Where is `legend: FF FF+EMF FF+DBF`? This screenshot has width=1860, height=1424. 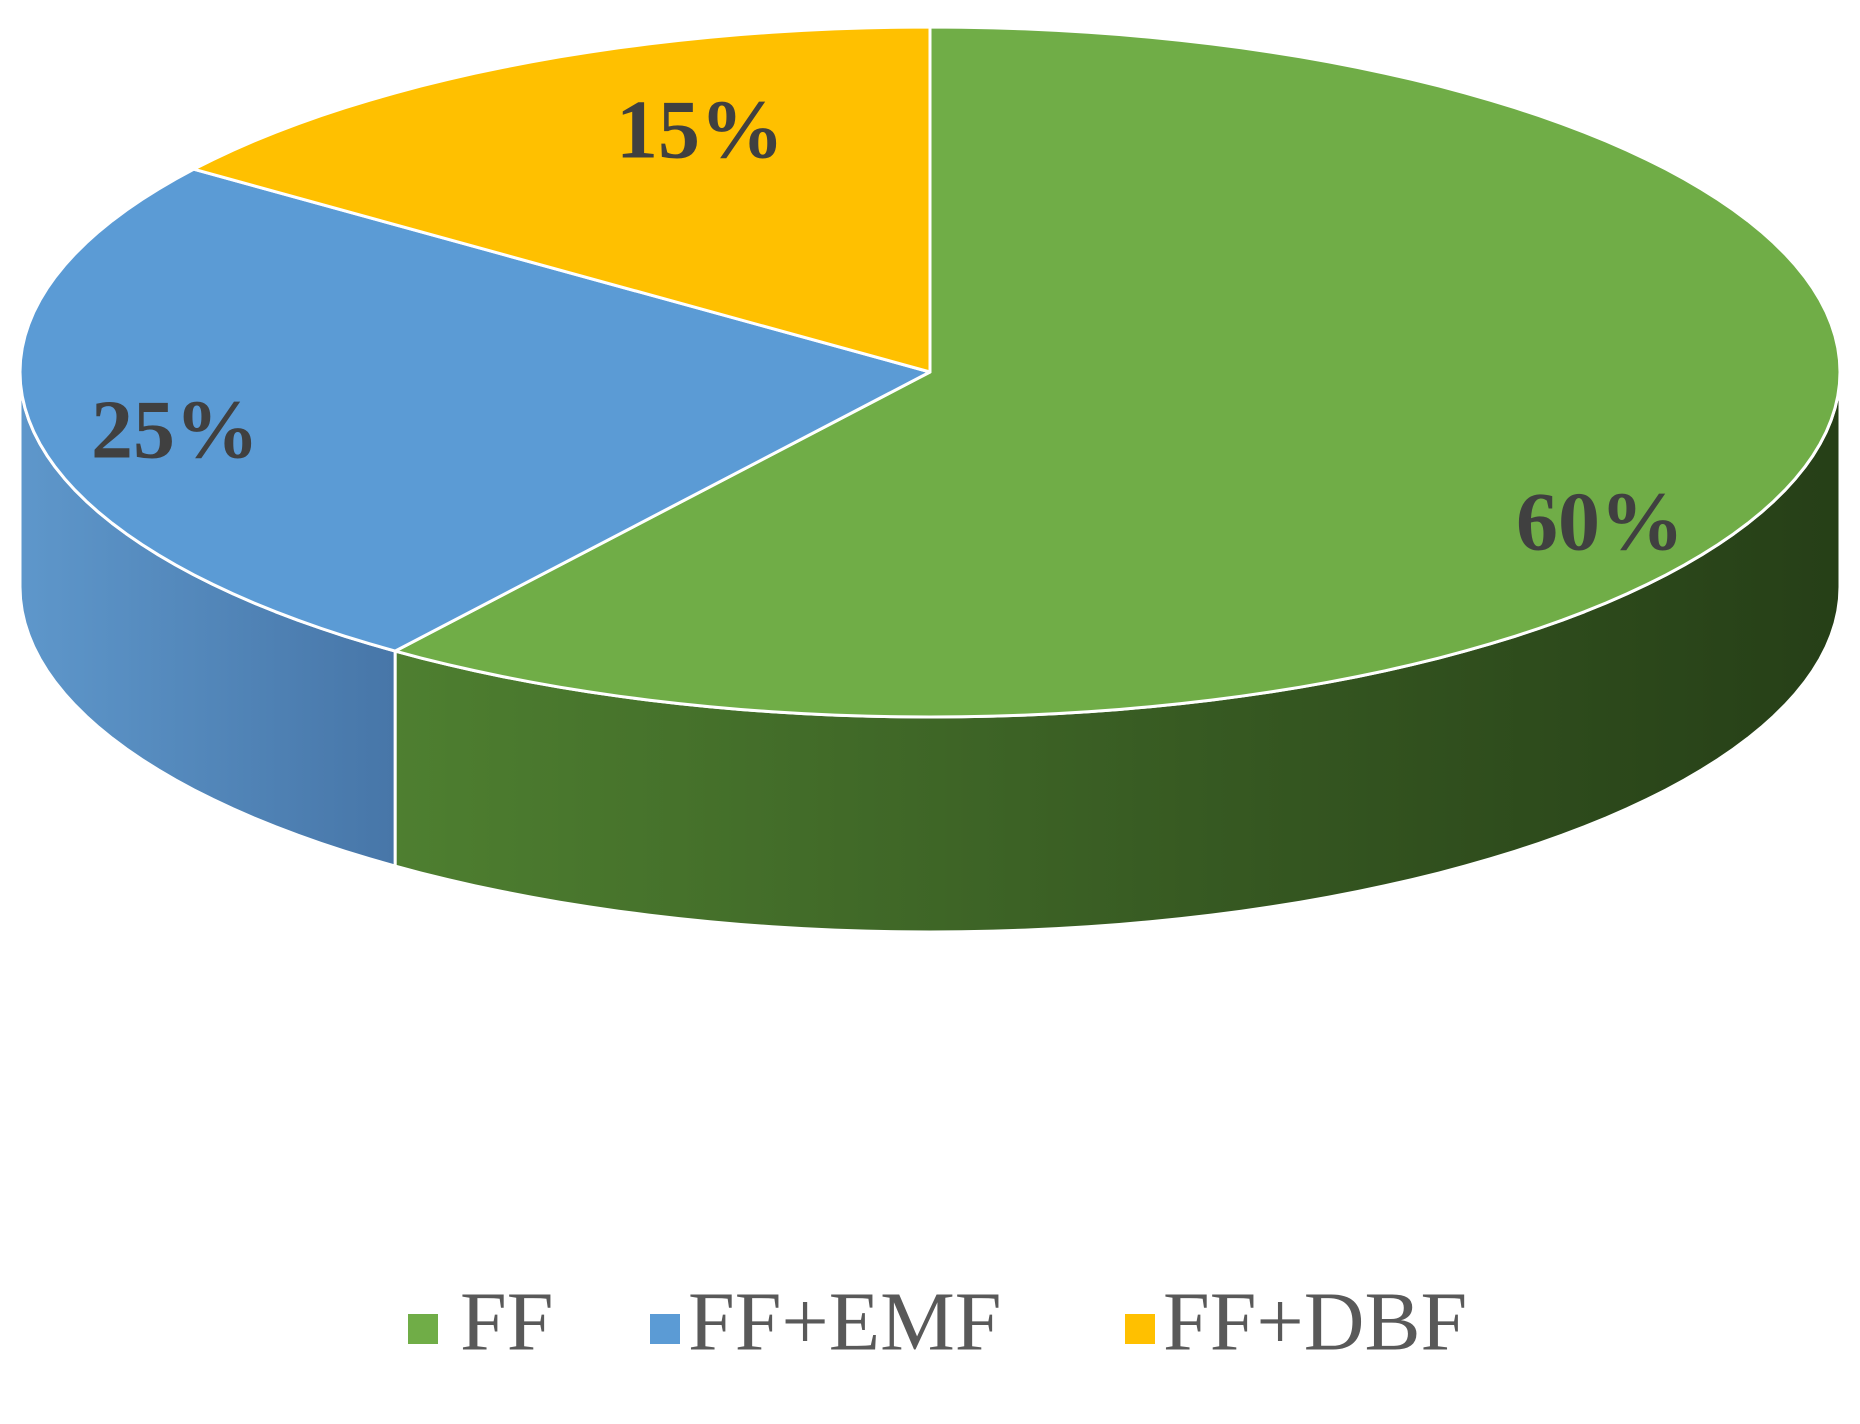
legend: FF FF+EMF FF+DBF is located at coordinates (937, 1321).